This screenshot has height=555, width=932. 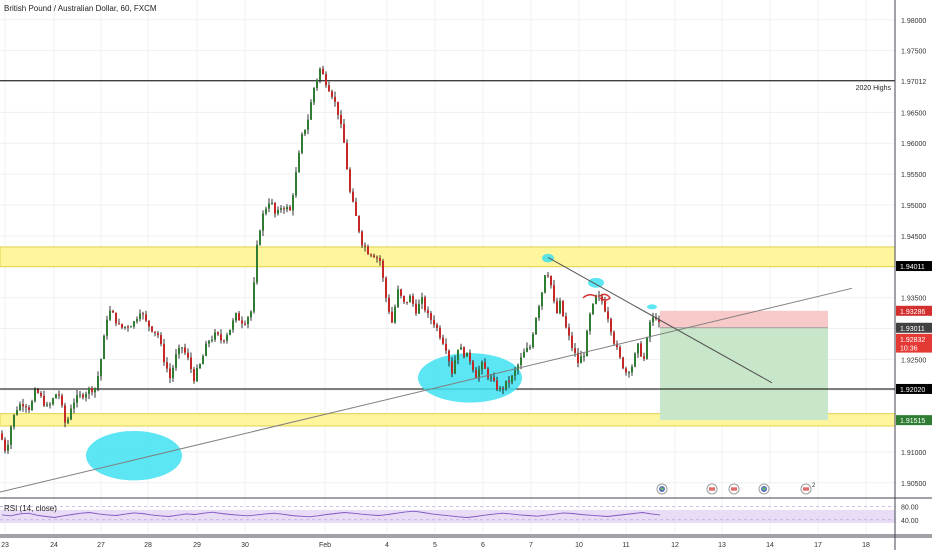 What do you see at coordinates (808, 489) in the screenshot?
I see `flag-icon: 2` at bounding box center [808, 489].